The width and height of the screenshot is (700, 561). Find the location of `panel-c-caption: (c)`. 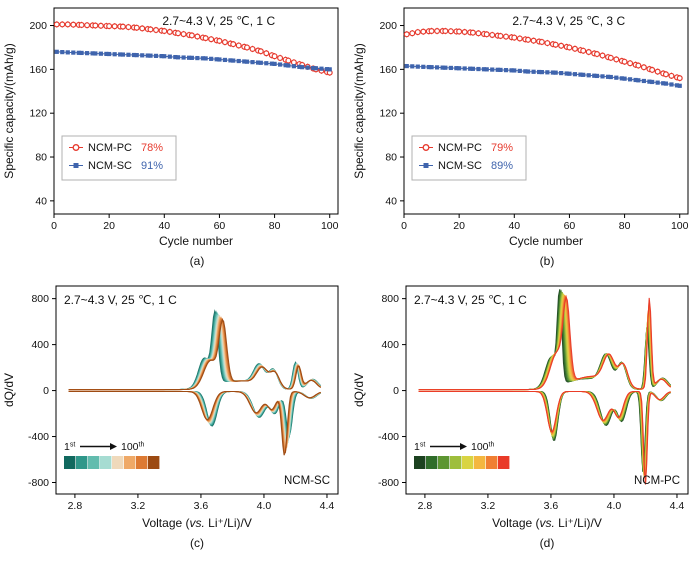

panel-c-caption: (c) is located at coordinates (197, 543).